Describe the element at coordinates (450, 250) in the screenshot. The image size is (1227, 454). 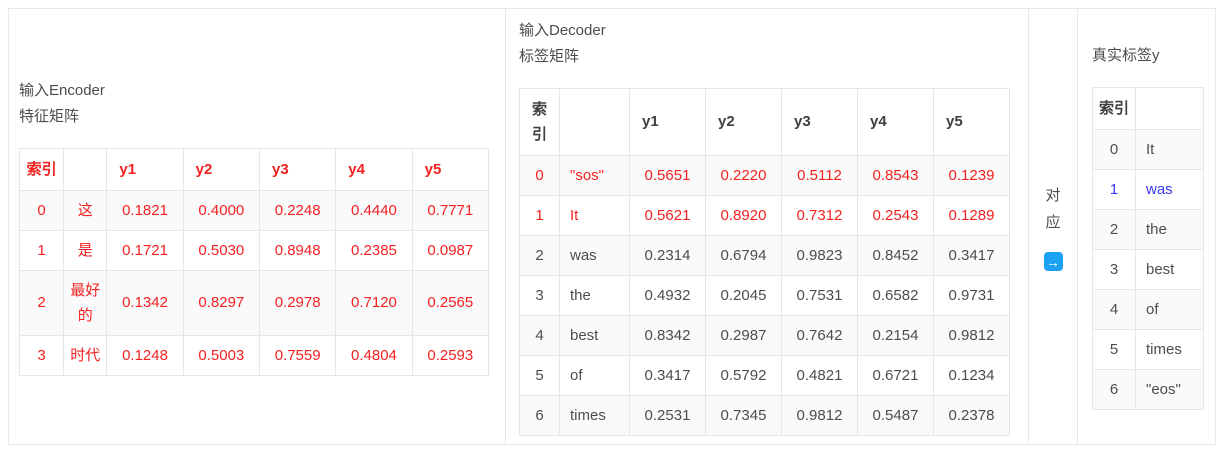
I see `value-cell: 0.0987` at that location.